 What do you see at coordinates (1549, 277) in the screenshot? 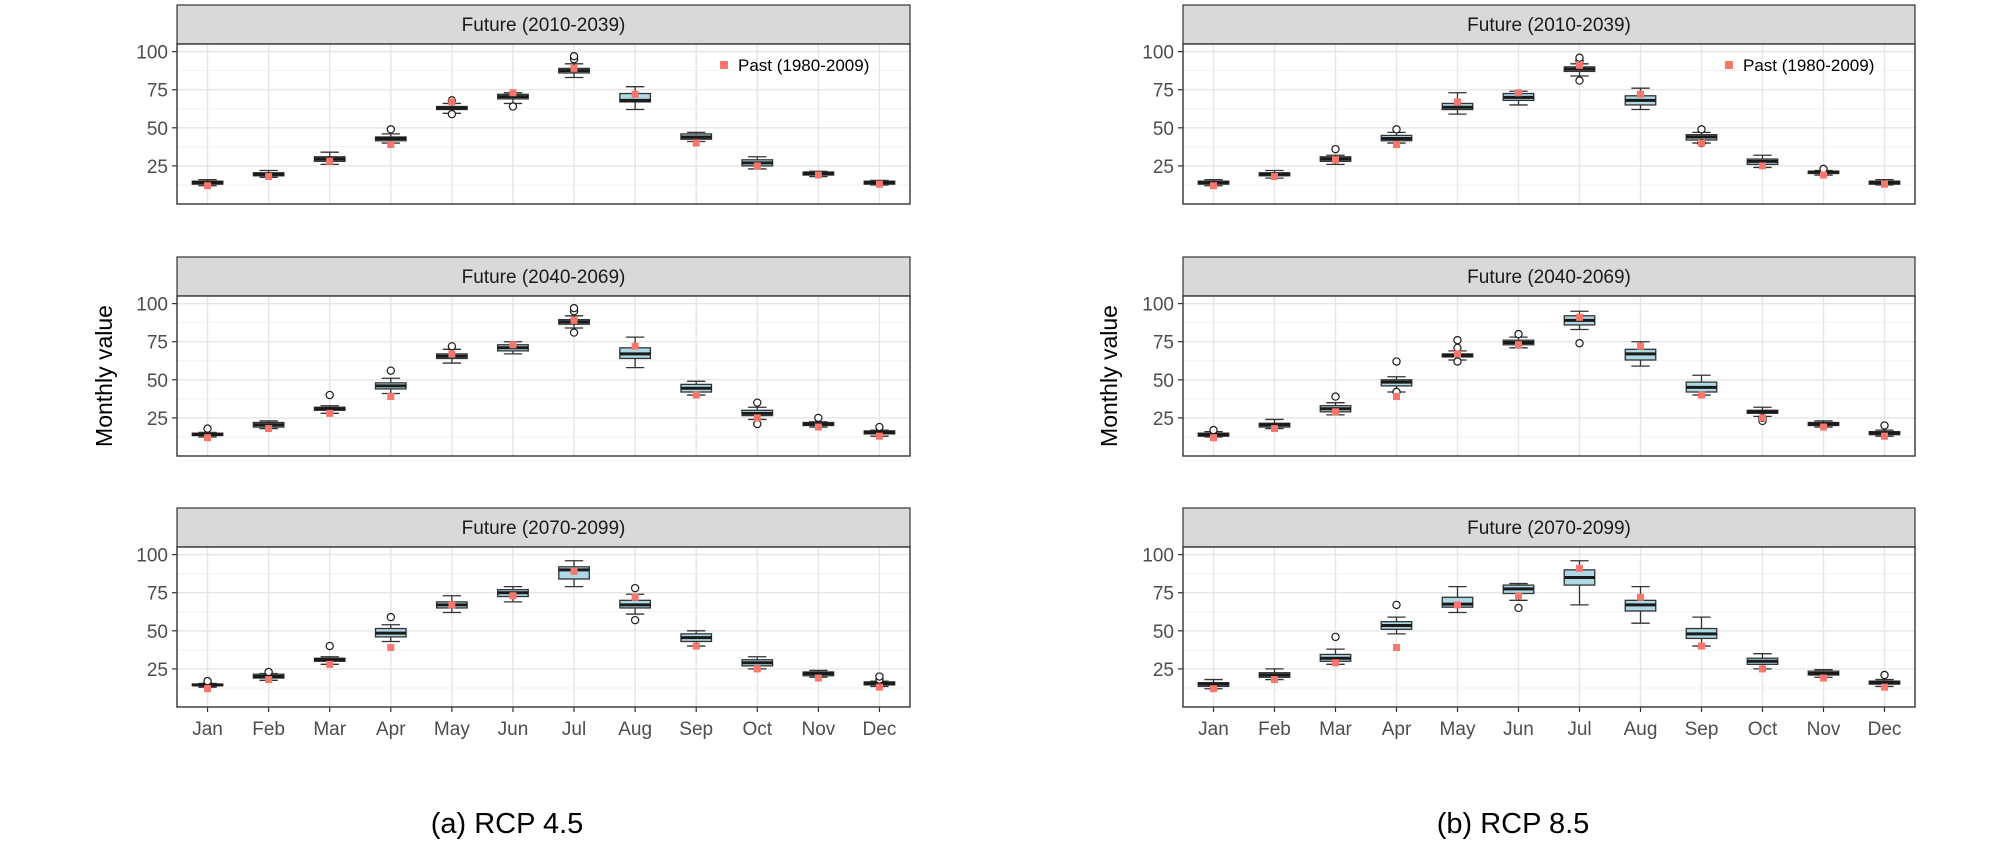
I see `panel-title: Future (2040-2069)` at bounding box center [1549, 277].